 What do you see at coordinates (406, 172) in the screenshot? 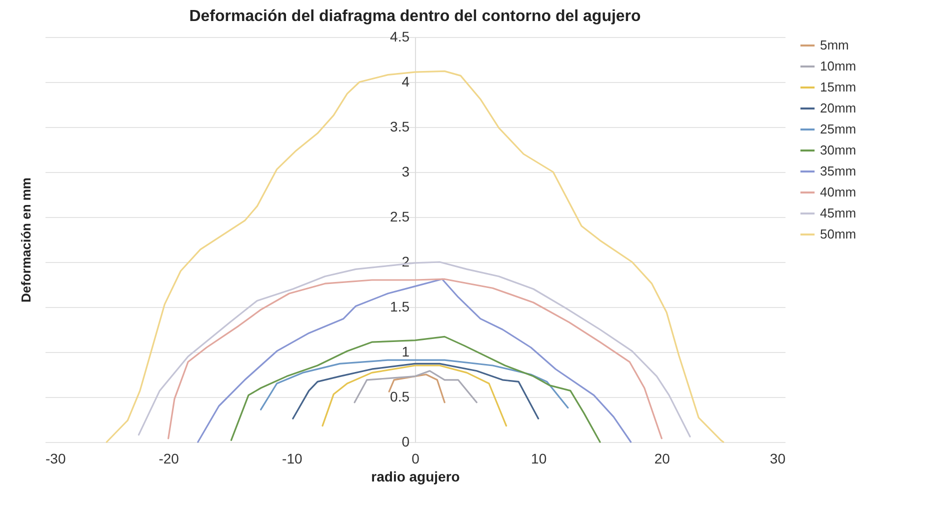
I see `y-tick-label: 3` at bounding box center [406, 172].